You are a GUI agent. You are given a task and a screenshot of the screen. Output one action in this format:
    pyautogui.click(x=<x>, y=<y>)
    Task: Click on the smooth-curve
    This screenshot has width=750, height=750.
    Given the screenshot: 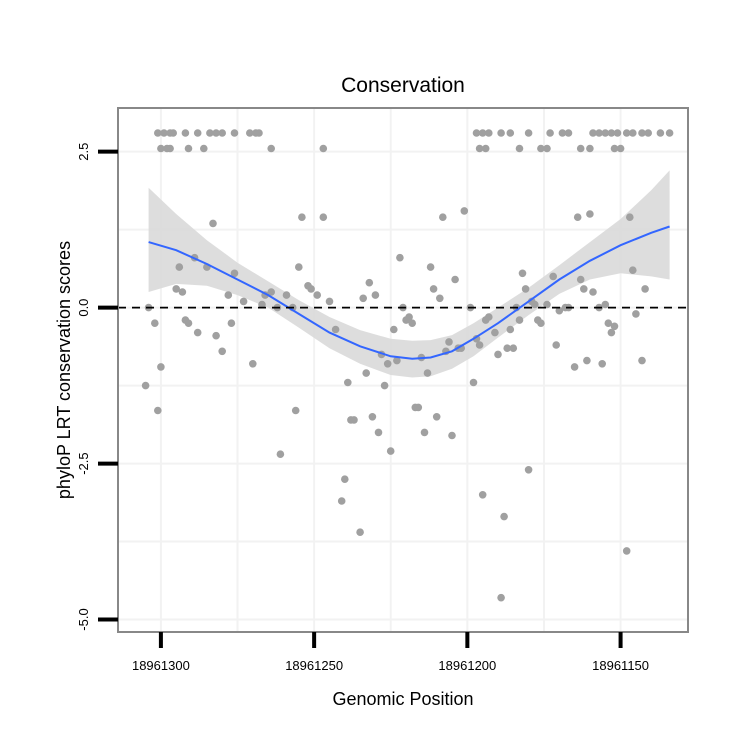 What is the action you would take?
    pyautogui.click(x=409, y=292)
    